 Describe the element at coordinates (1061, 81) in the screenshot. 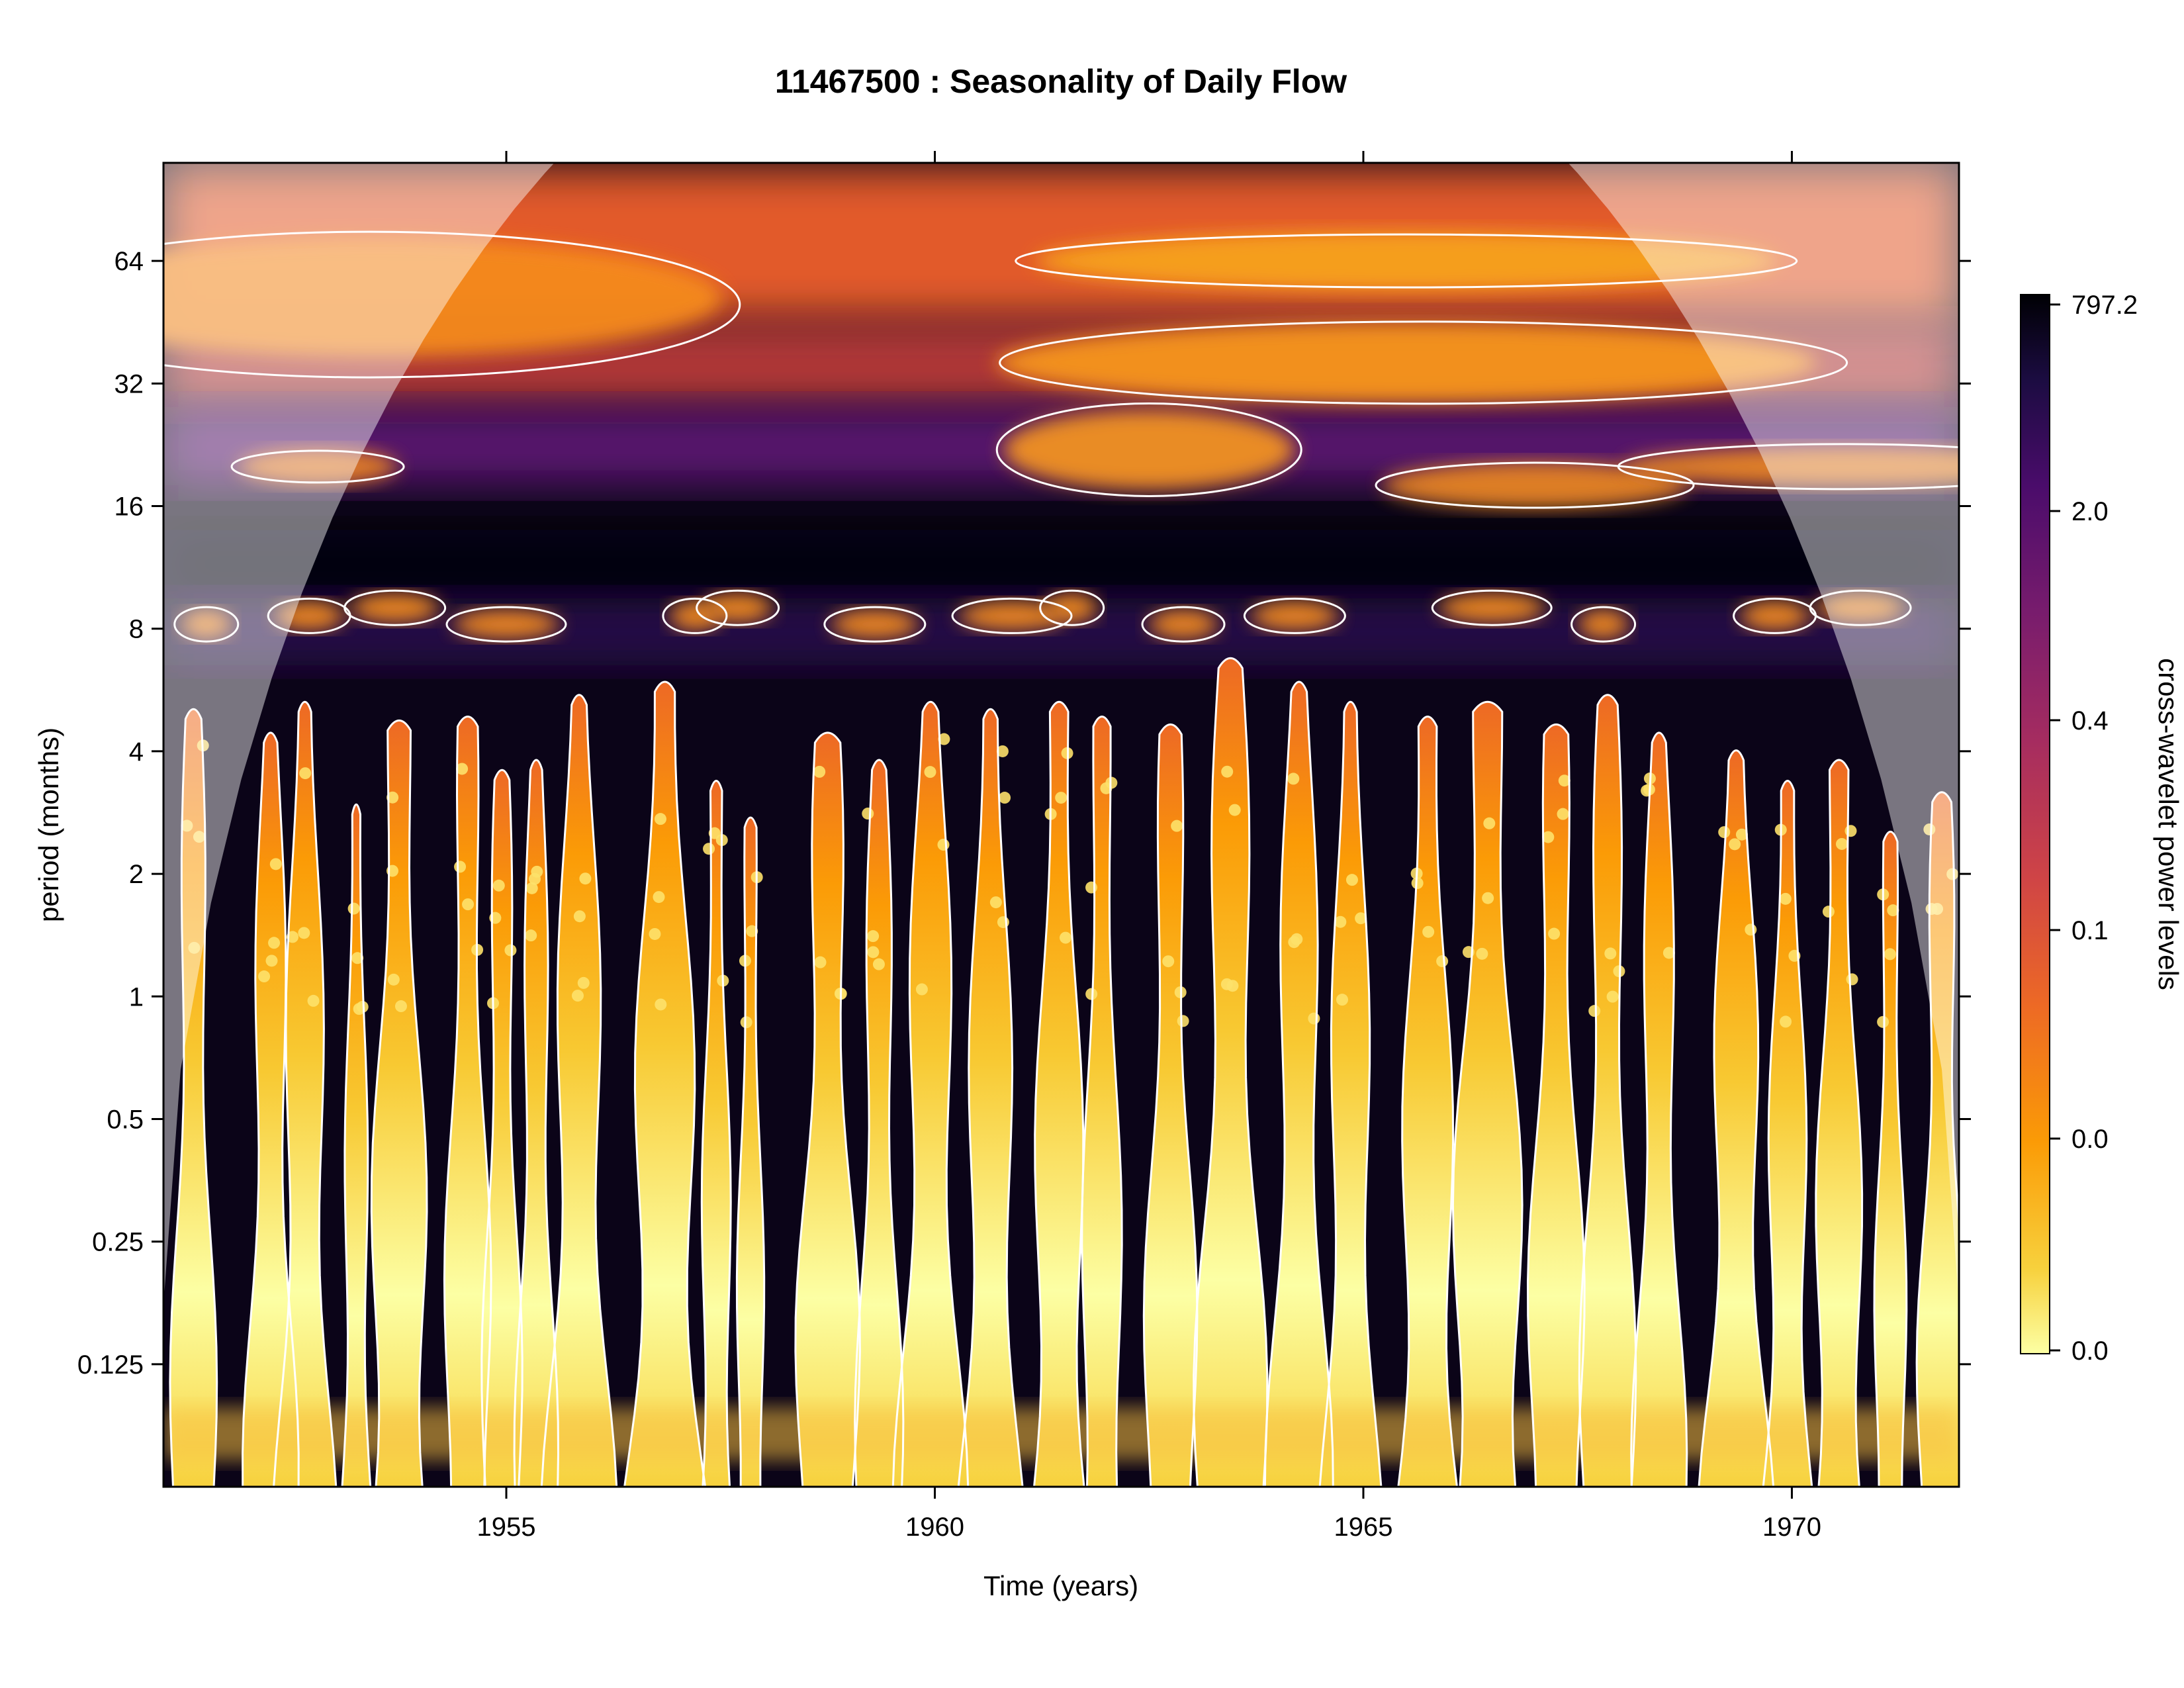

I see `chart-title: 11467500 : Seasonality of Daily Flow` at that location.